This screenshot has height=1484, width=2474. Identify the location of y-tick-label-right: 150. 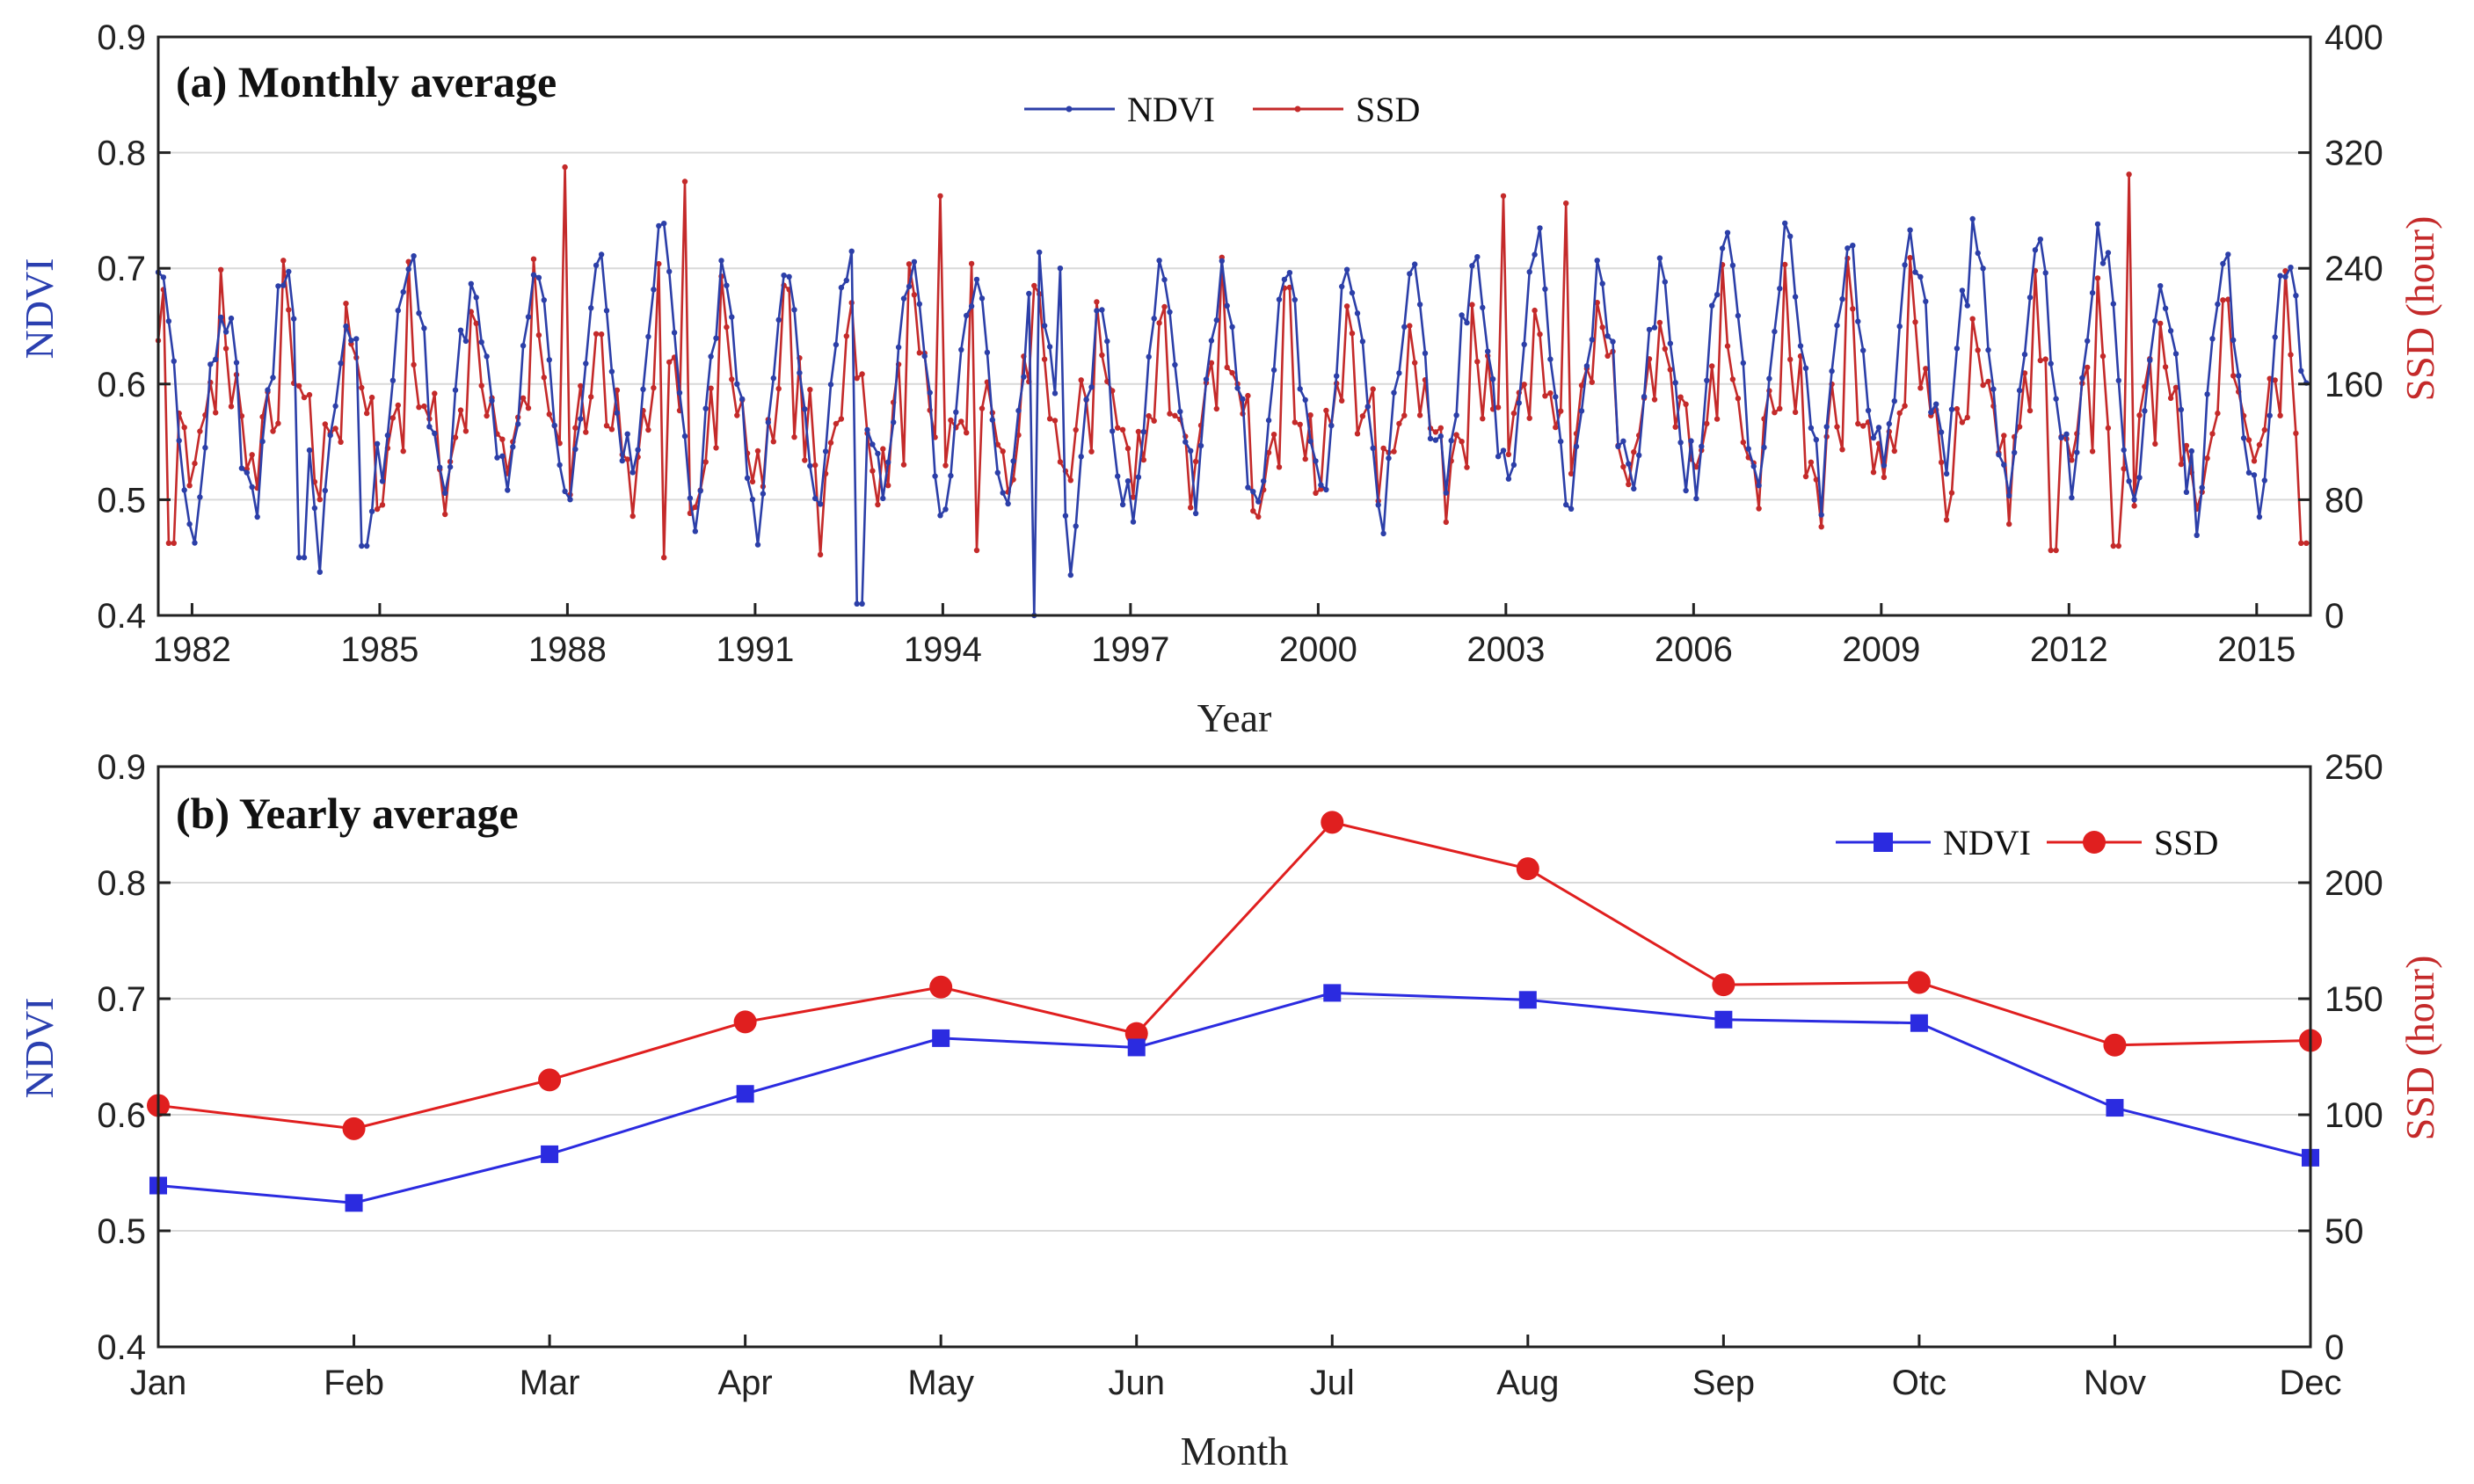
(2354, 999).